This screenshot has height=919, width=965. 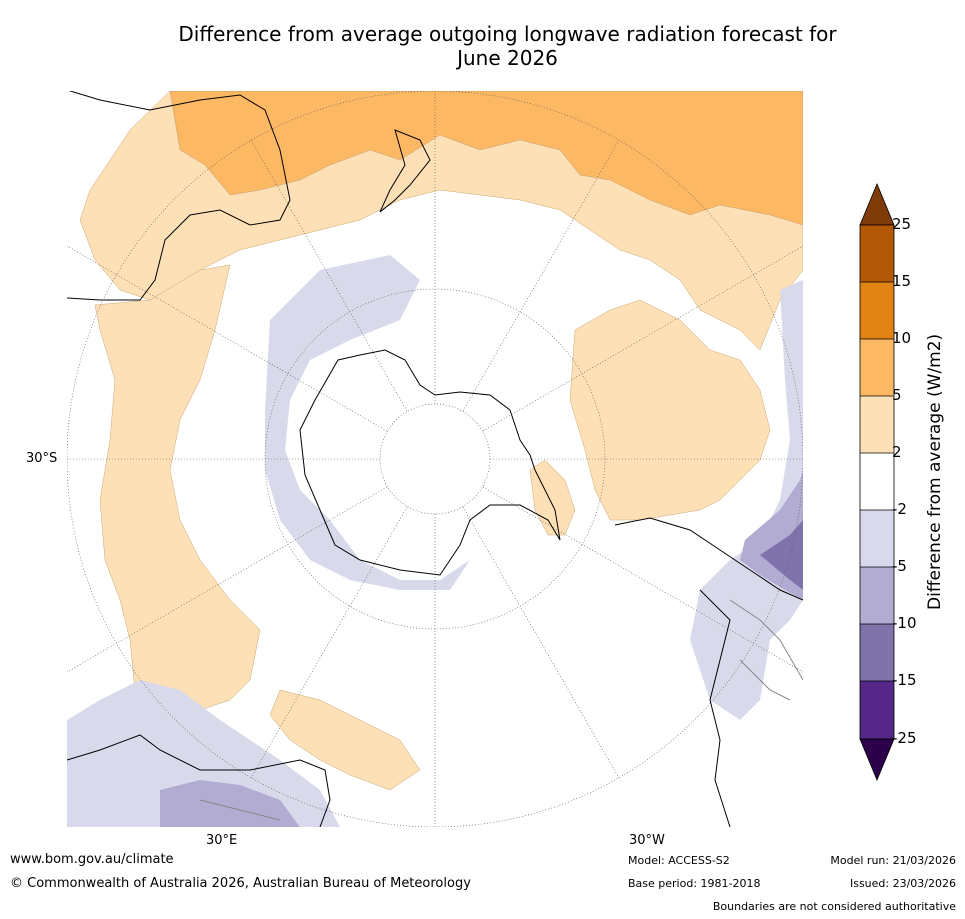 What do you see at coordinates (904, 738) in the screenshot?
I see `colorbar-tick: -25` at bounding box center [904, 738].